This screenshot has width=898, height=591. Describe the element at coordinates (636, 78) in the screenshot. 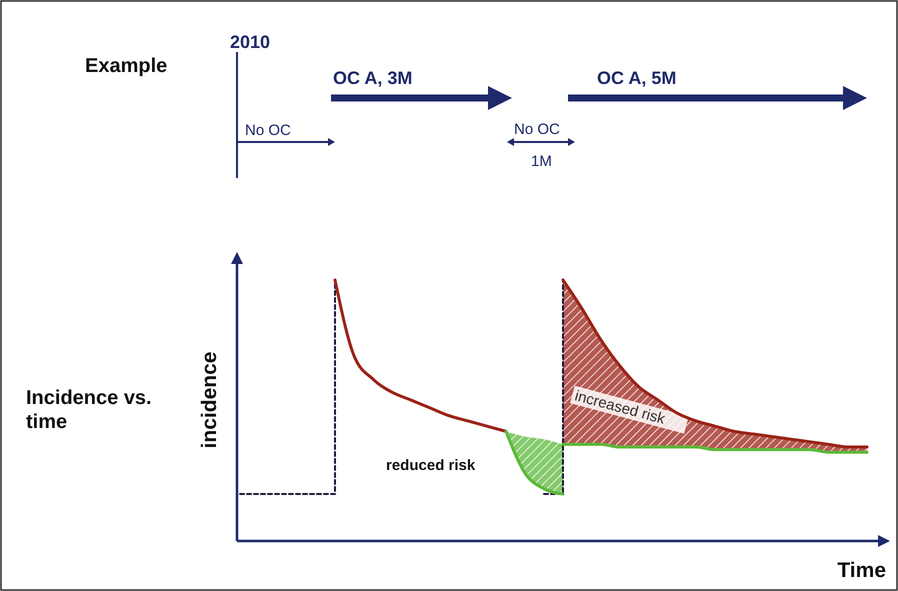

I see `text: OC A, 5M` at that location.